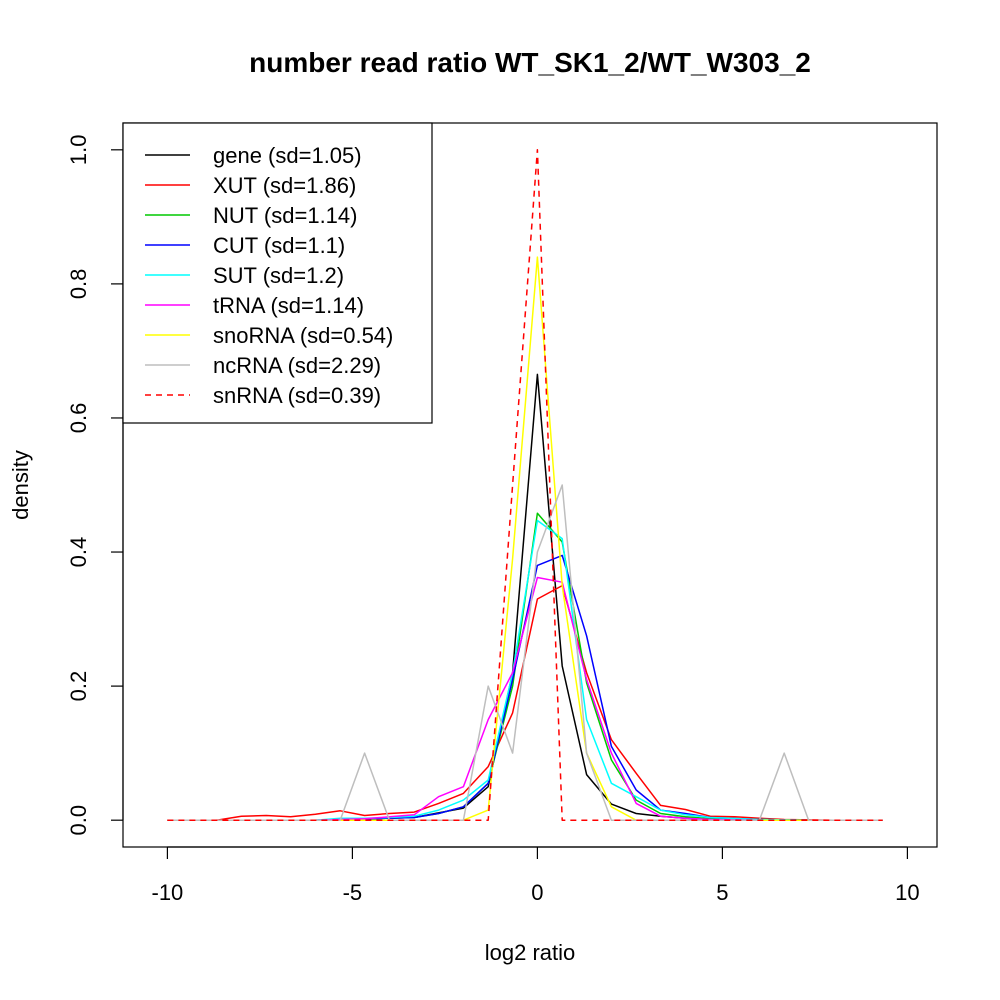 The image size is (1000, 1000). What do you see at coordinates (537, 892) in the screenshot?
I see `x-tick-label: 0` at bounding box center [537, 892].